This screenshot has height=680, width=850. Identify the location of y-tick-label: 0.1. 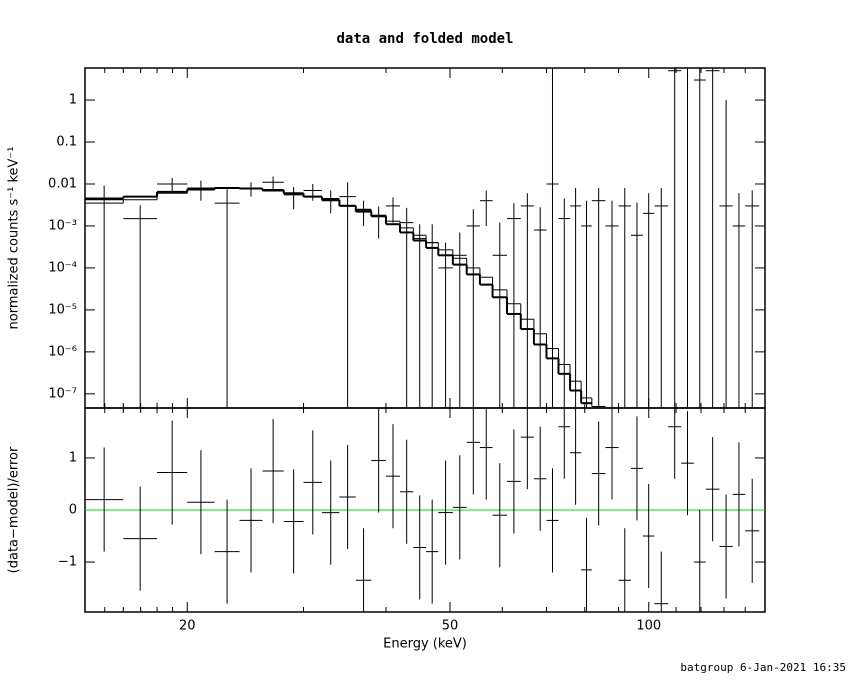
(66, 142).